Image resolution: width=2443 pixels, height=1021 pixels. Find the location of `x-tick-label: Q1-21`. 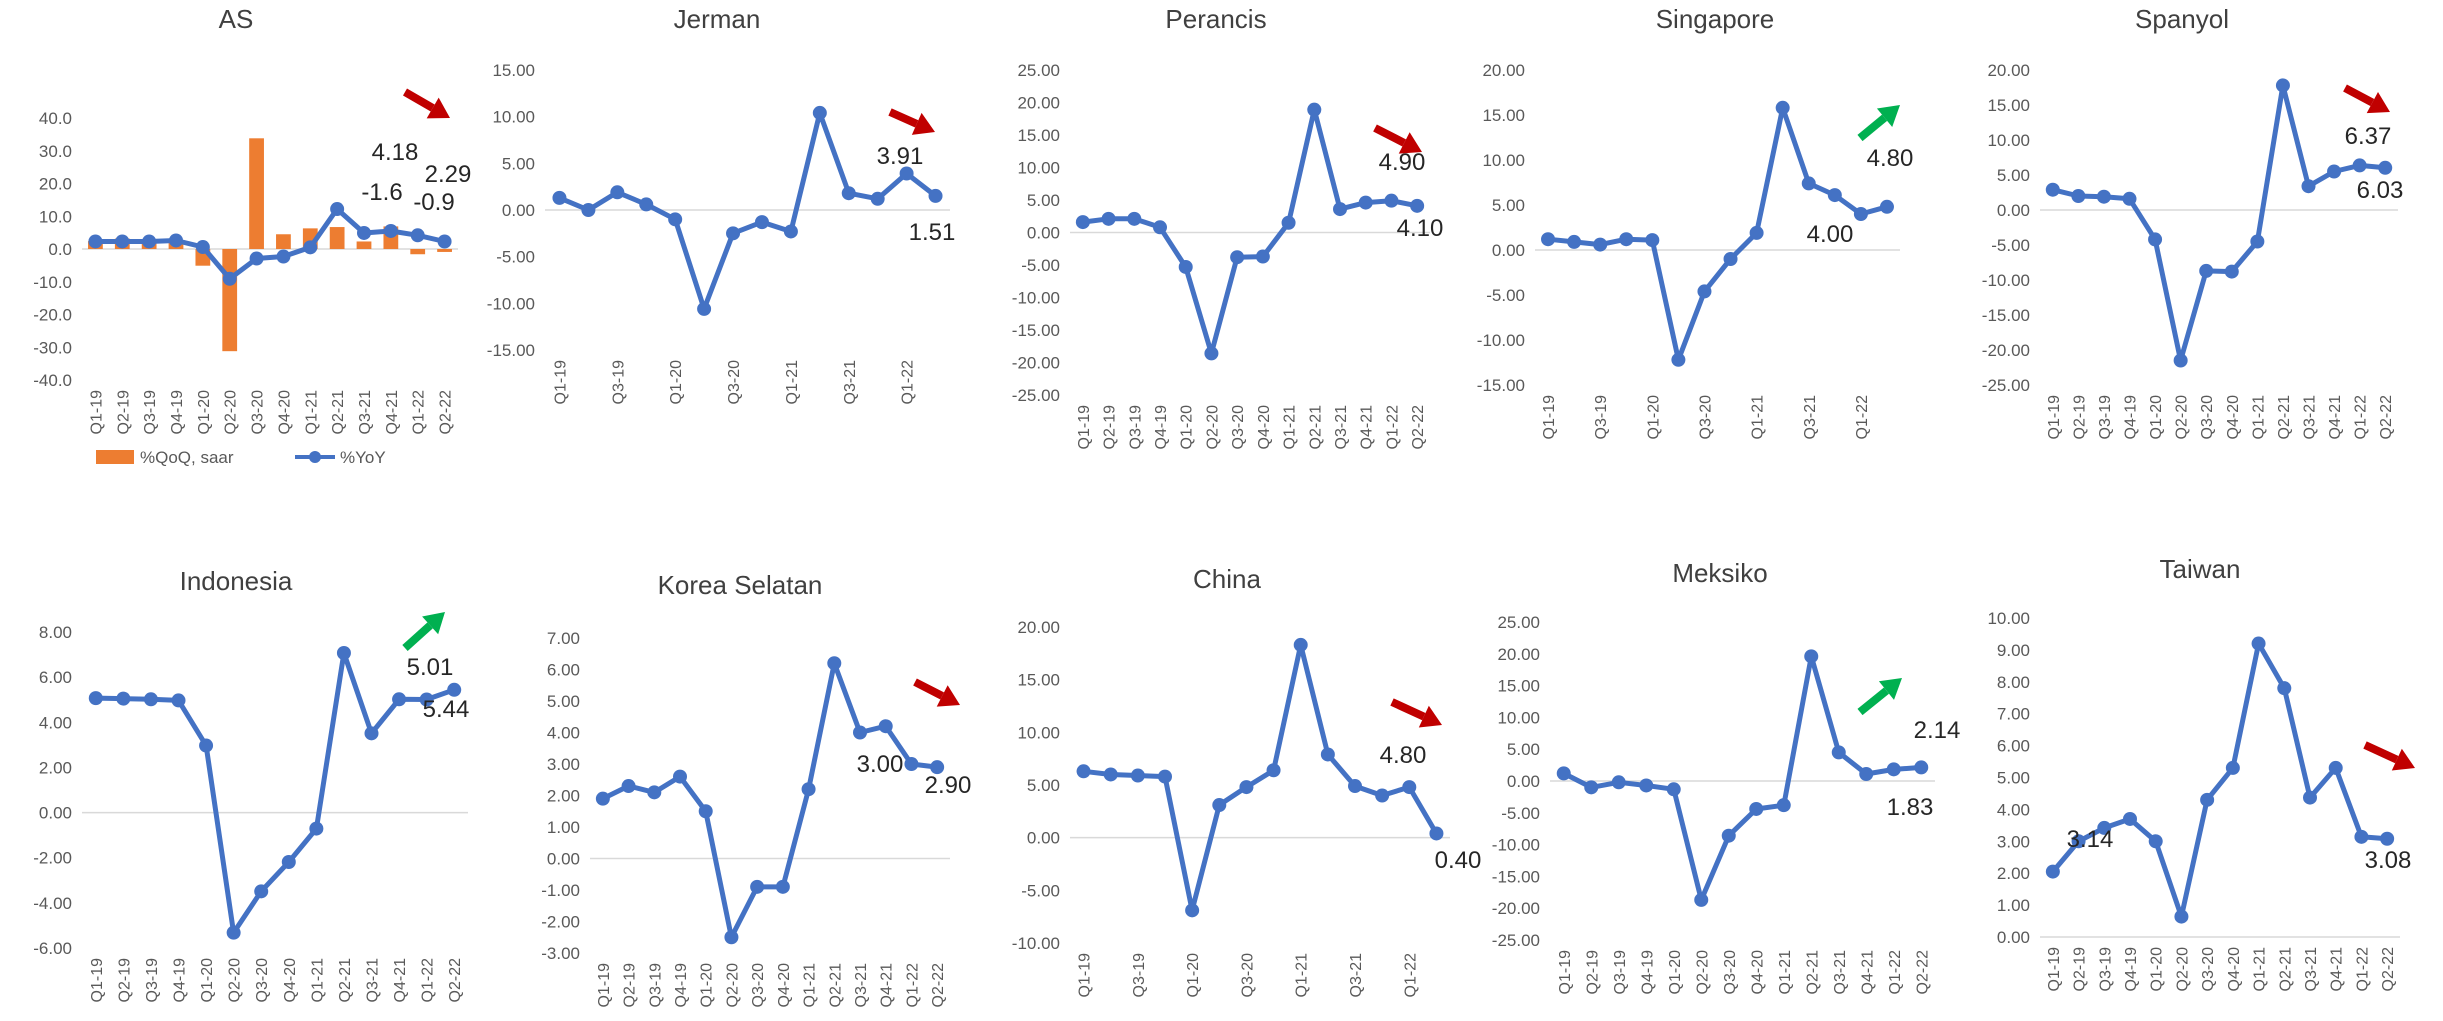

x-tick-label: Q1-21 is located at coordinates (317, 980).